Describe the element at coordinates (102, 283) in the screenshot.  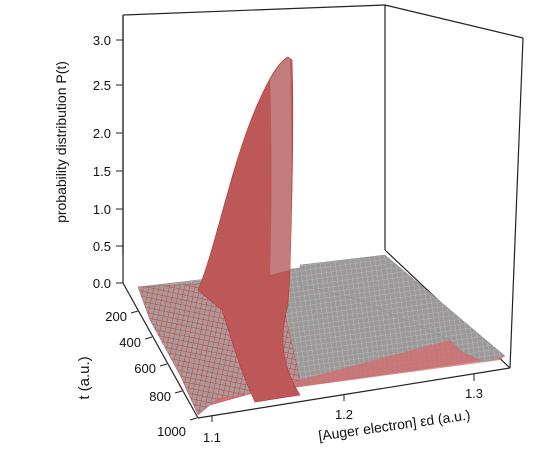
I see `z-tick-label: 0.0` at that location.